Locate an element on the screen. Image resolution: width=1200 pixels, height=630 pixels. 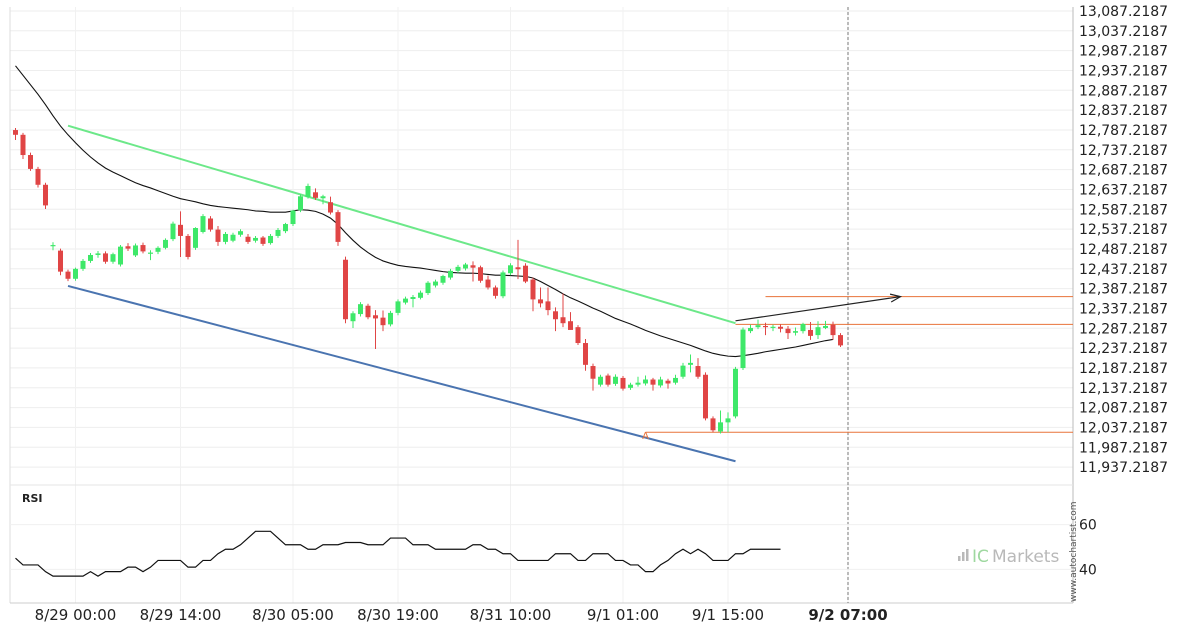
brand-icon is located at coordinates (963, 555).